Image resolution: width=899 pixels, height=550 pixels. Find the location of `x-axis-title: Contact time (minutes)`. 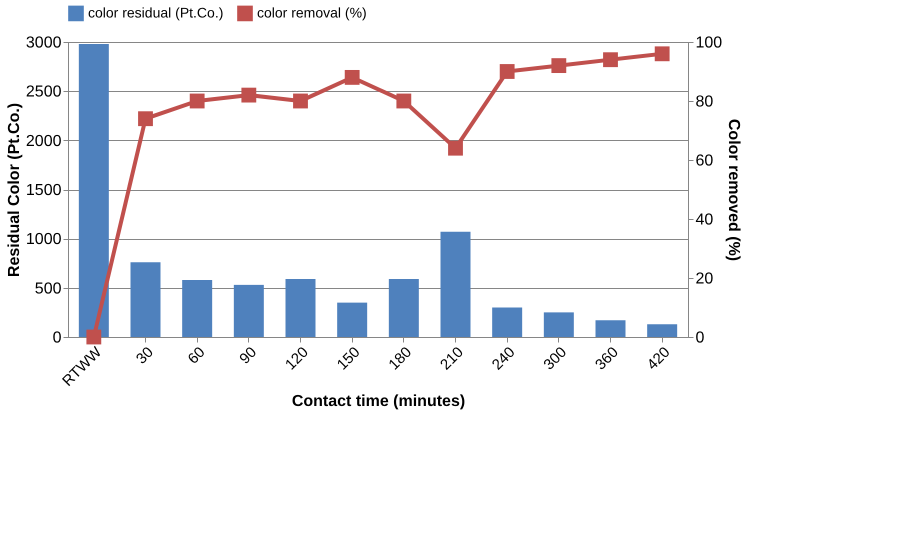

x-axis-title: Contact time (minutes) is located at coordinates (379, 401).